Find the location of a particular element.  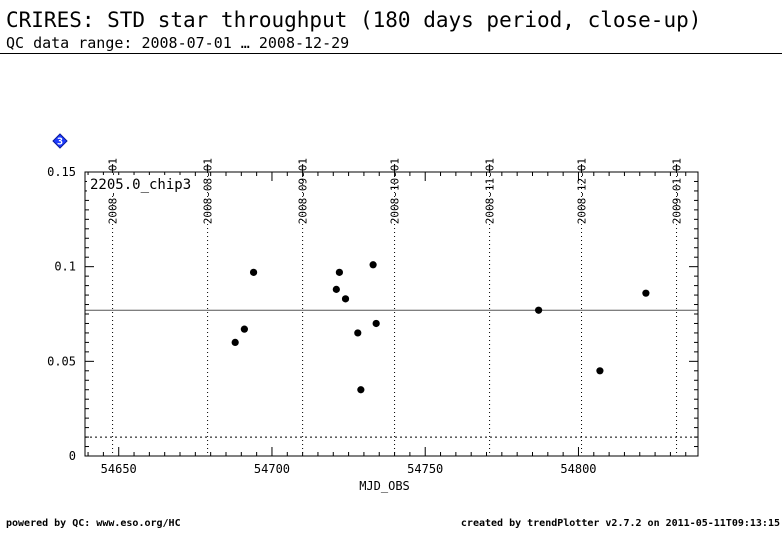

y-tick-label: 0 is located at coordinates (72, 456).